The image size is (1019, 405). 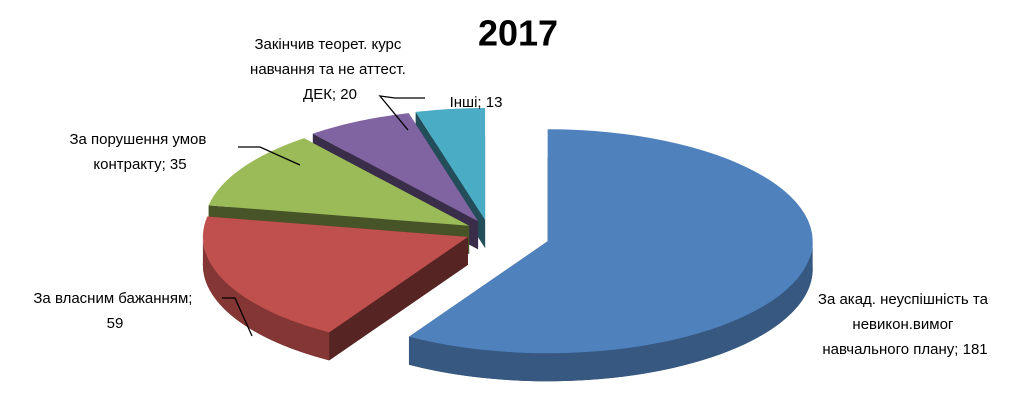 What do you see at coordinates (330, 94) in the screenshot?
I see `label-line: ДЕК; 20` at bounding box center [330, 94].